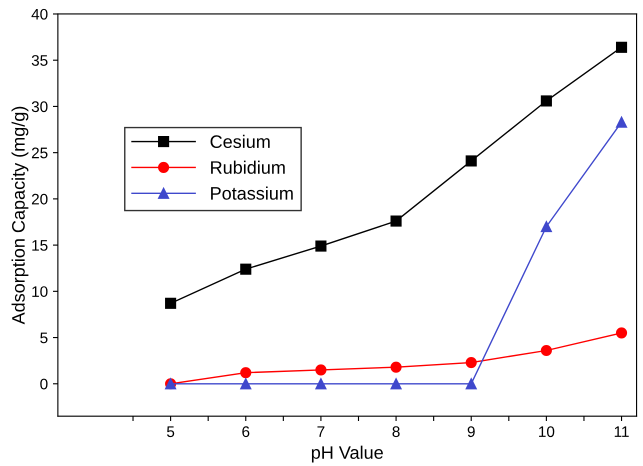  What do you see at coordinates (252, 193) in the screenshot?
I see `legend-label: Potassium` at bounding box center [252, 193].